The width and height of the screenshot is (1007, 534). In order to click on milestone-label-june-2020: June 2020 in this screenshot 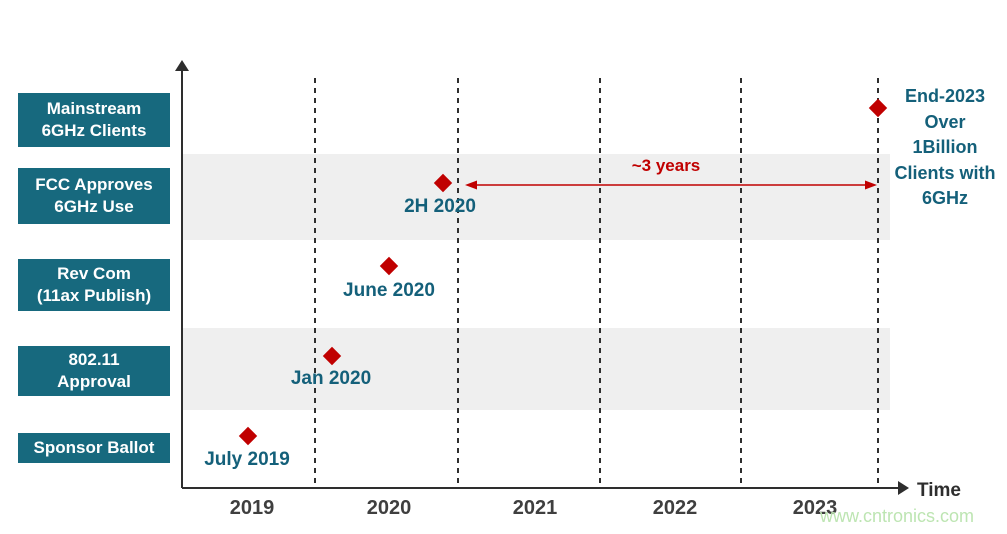, I will do `click(389, 290)`.